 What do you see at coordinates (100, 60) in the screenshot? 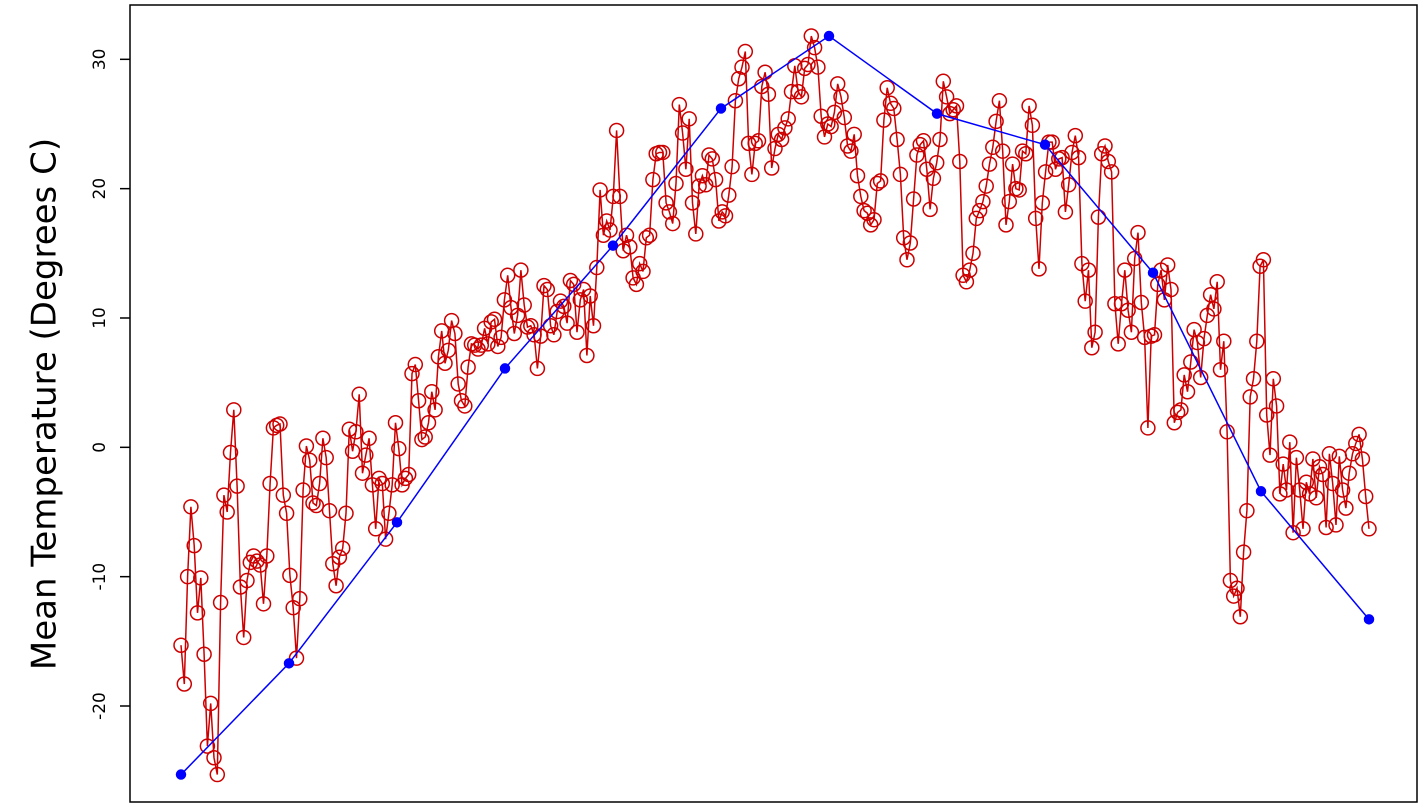
I see `y-tick-label: 30` at bounding box center [100, 60].